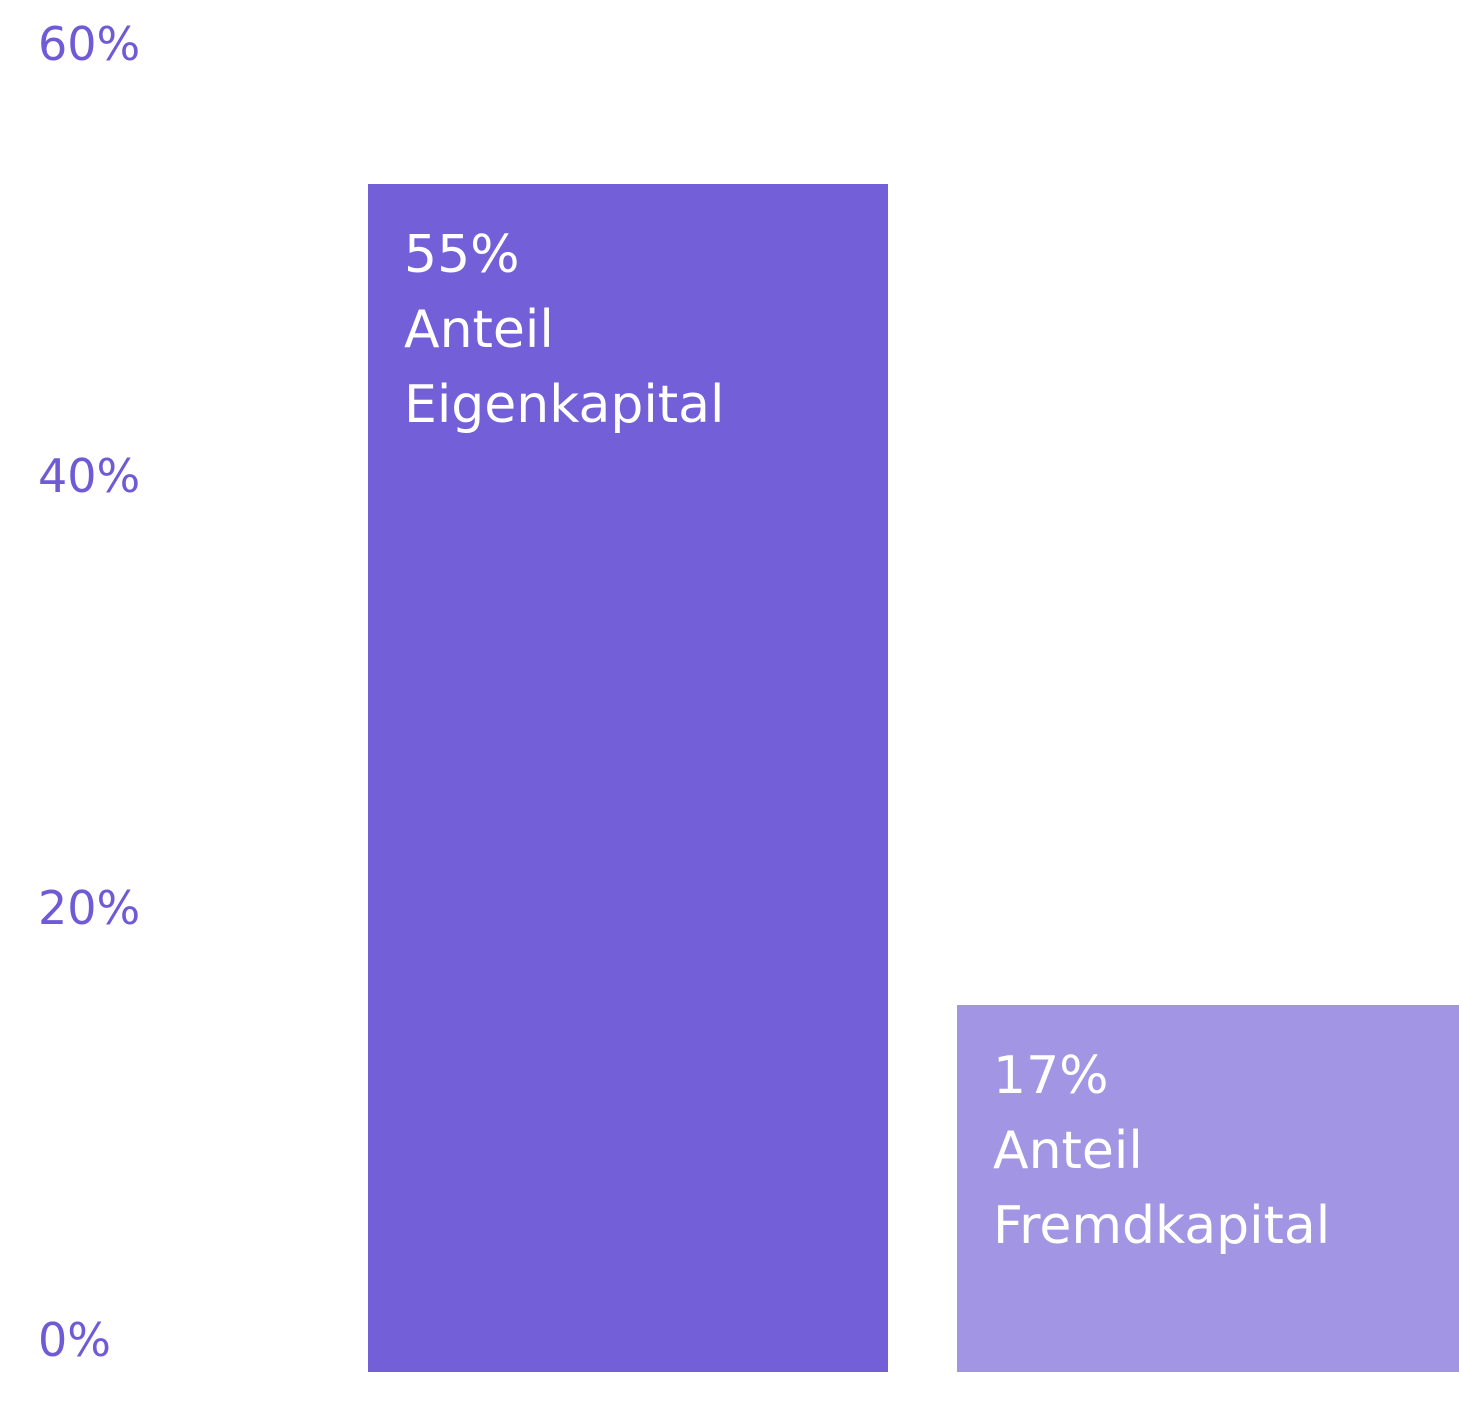 The width and height of the screenshot is (1459, 1418). Describe the element at coordinates (1051, 1075) in the screenshot. I see `value-label: 17%` at that location.